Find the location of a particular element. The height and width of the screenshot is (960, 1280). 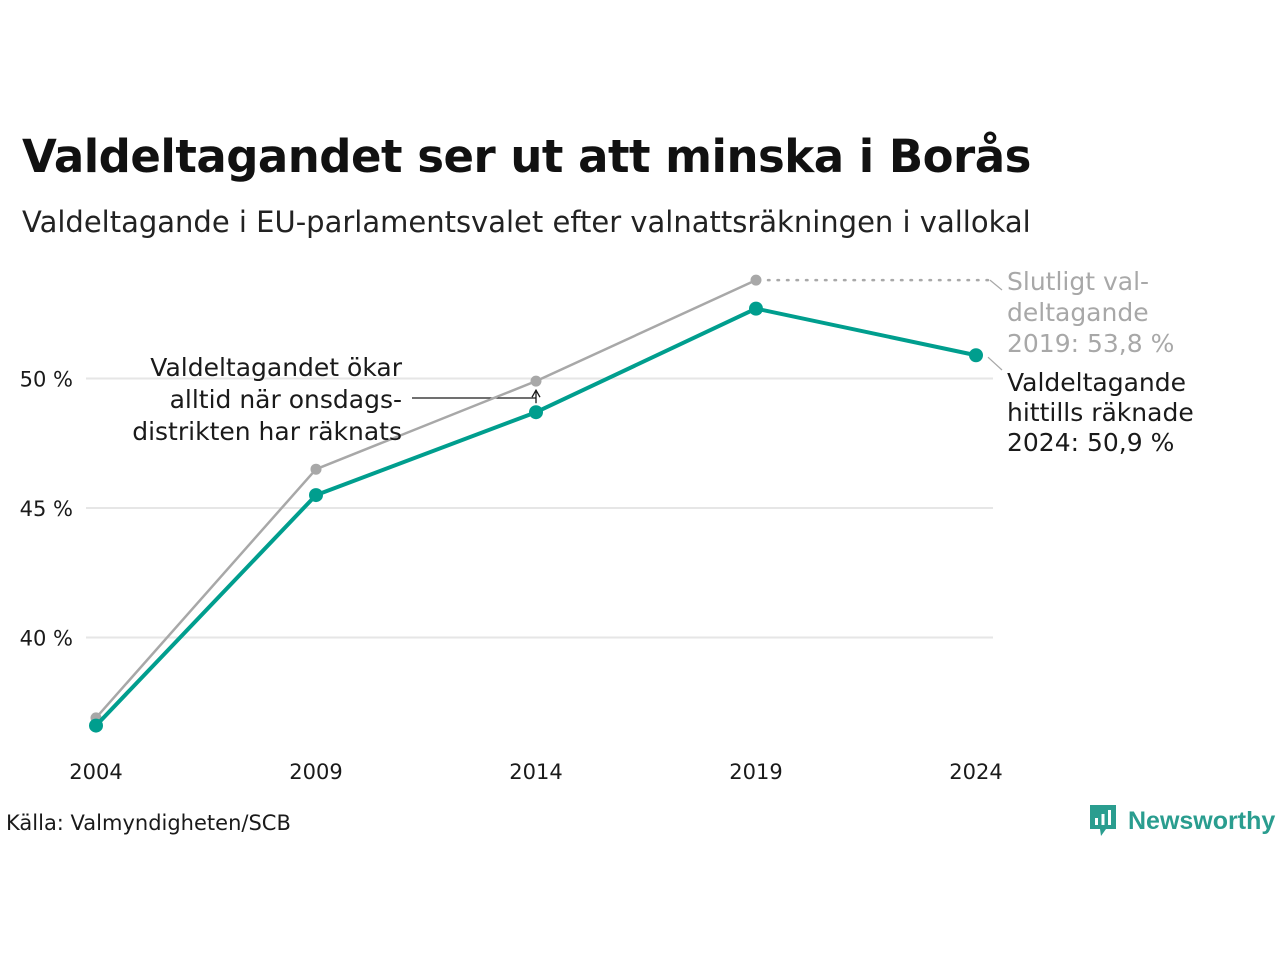

note-2014-arrowhead is located at coordinates (536, 393).